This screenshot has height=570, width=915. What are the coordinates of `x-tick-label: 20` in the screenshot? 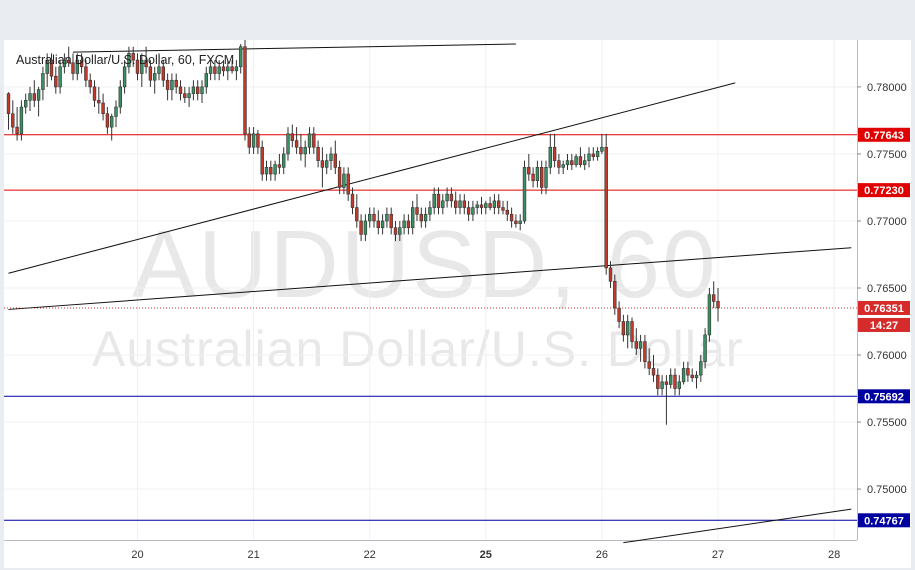 It's located at (137, 555).